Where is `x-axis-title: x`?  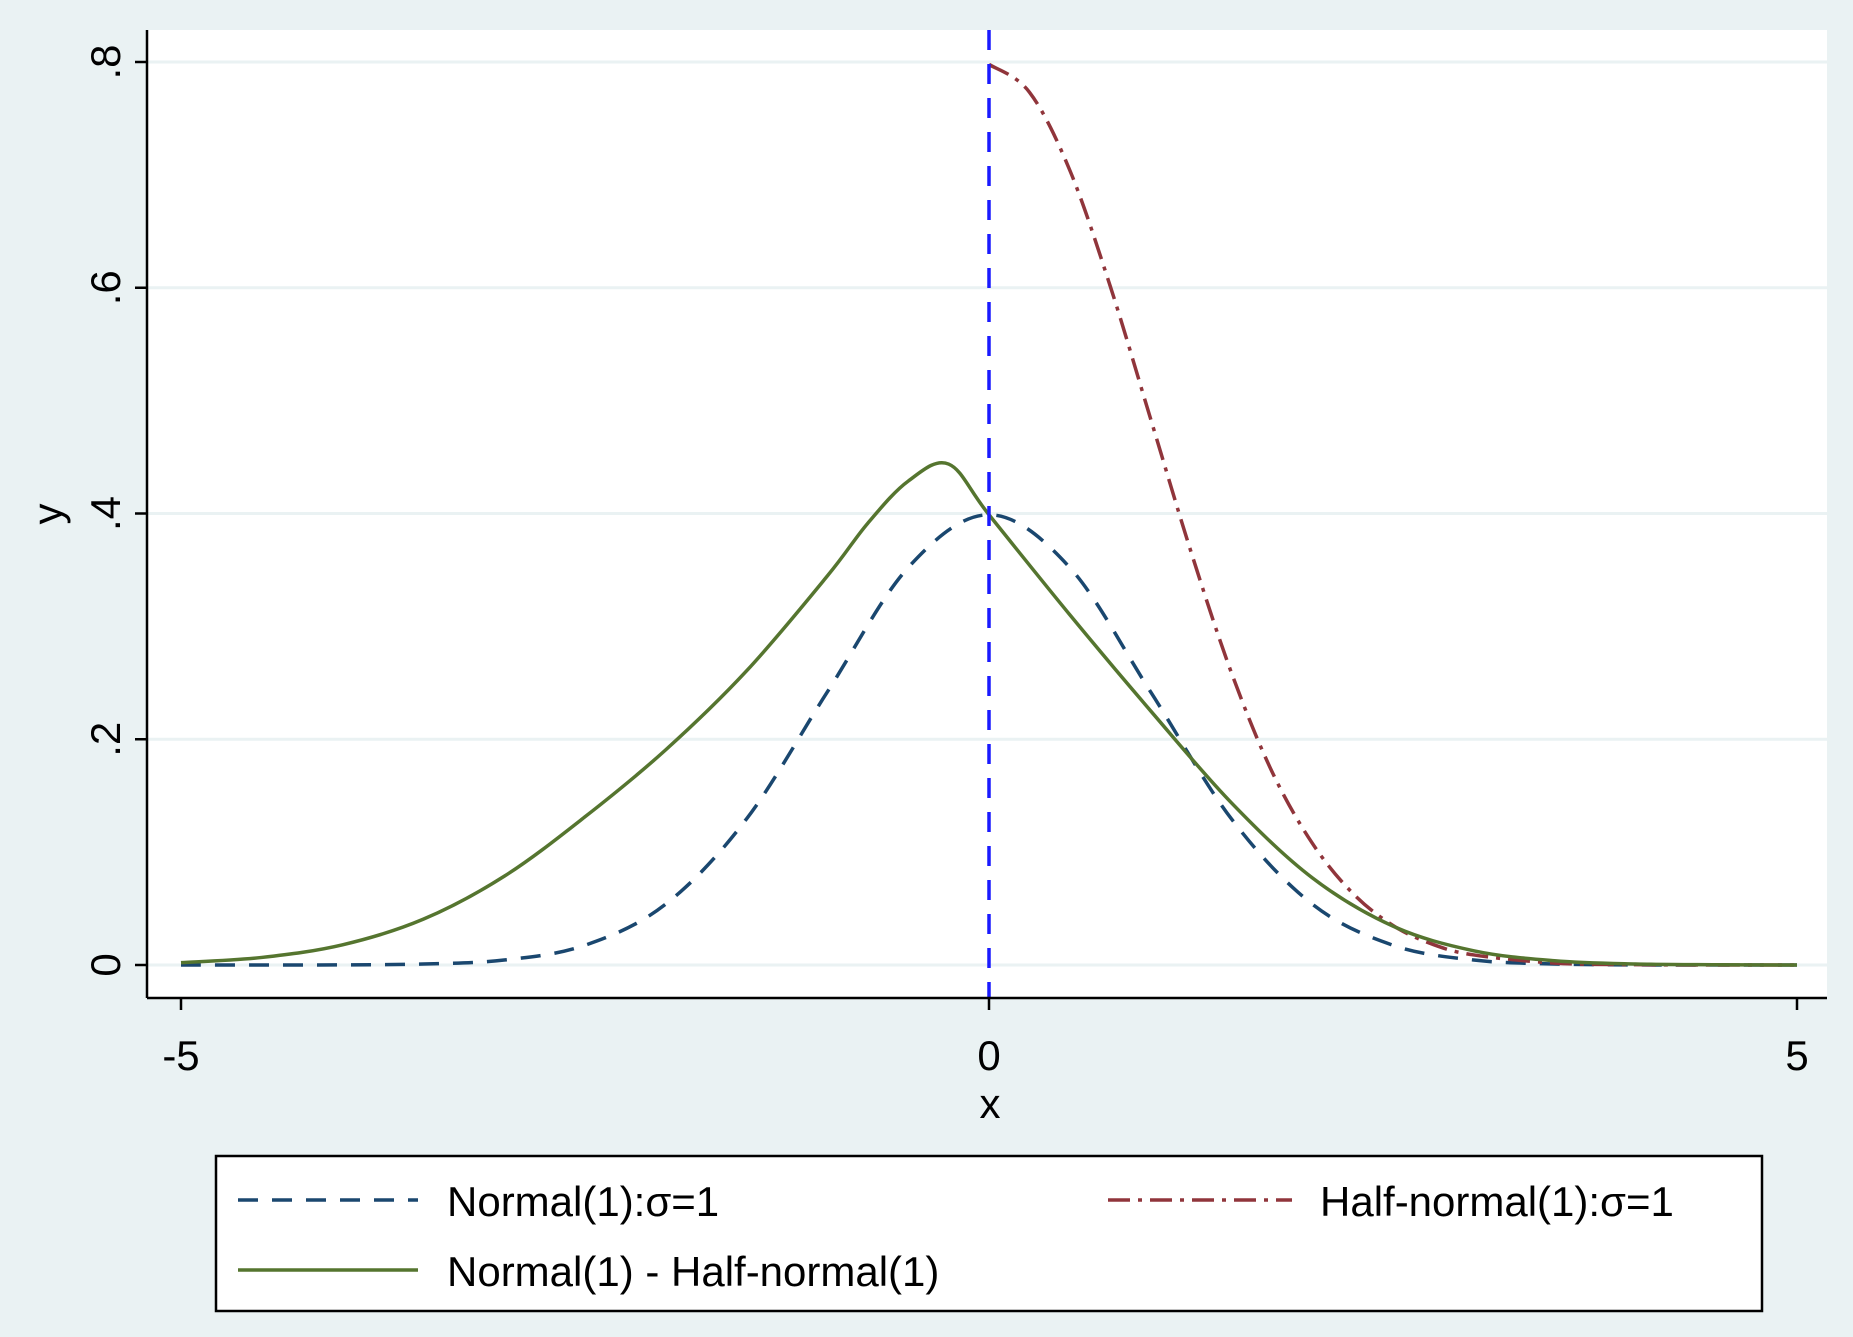
x-axis-title: x is located at coordinates (990, 1103).